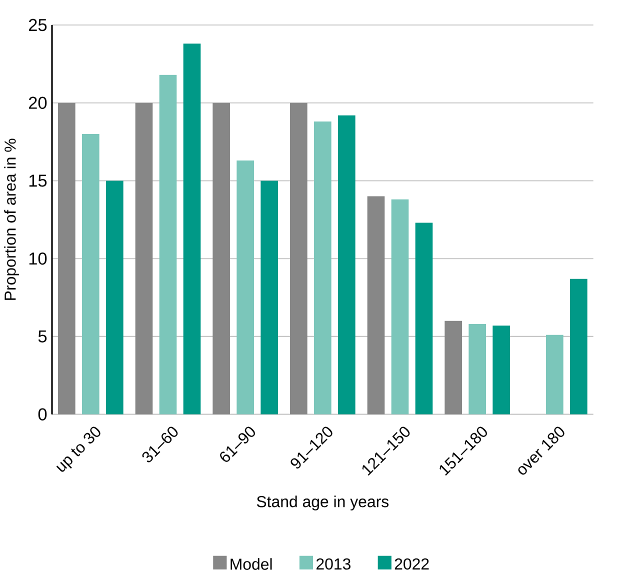  I want to click on y-tick-label: 10, so click(38, 258).